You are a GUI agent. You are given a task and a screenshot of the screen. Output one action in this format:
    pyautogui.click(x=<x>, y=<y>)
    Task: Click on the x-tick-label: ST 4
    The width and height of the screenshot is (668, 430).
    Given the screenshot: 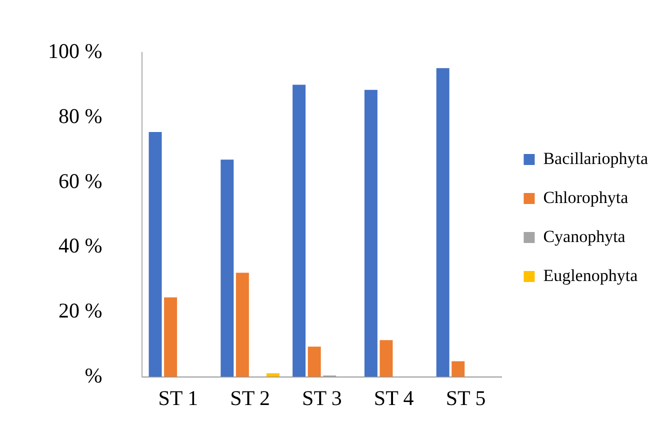 What is the action you would take?
    pyautogui.click(x=394, y=398)
    